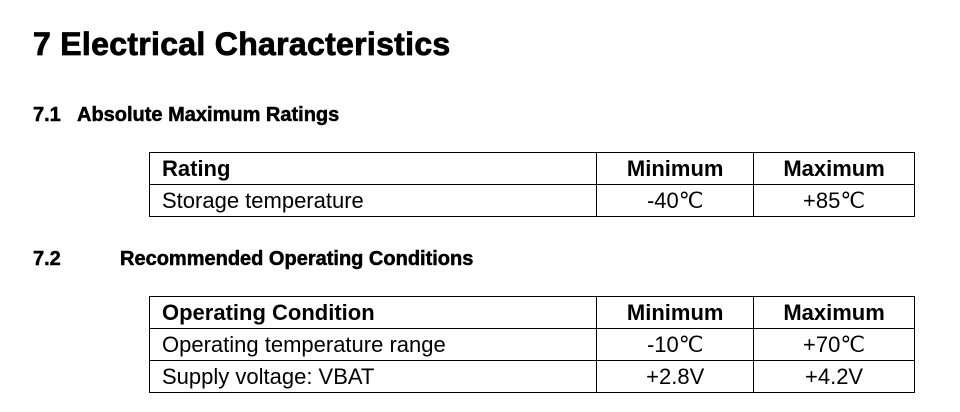 The width and height of the screenshot is (960, 412). Describe the element at coordinates (242, 44) in the screenshot. I see `page-title: 7 Electrical Characteristics` at that location.